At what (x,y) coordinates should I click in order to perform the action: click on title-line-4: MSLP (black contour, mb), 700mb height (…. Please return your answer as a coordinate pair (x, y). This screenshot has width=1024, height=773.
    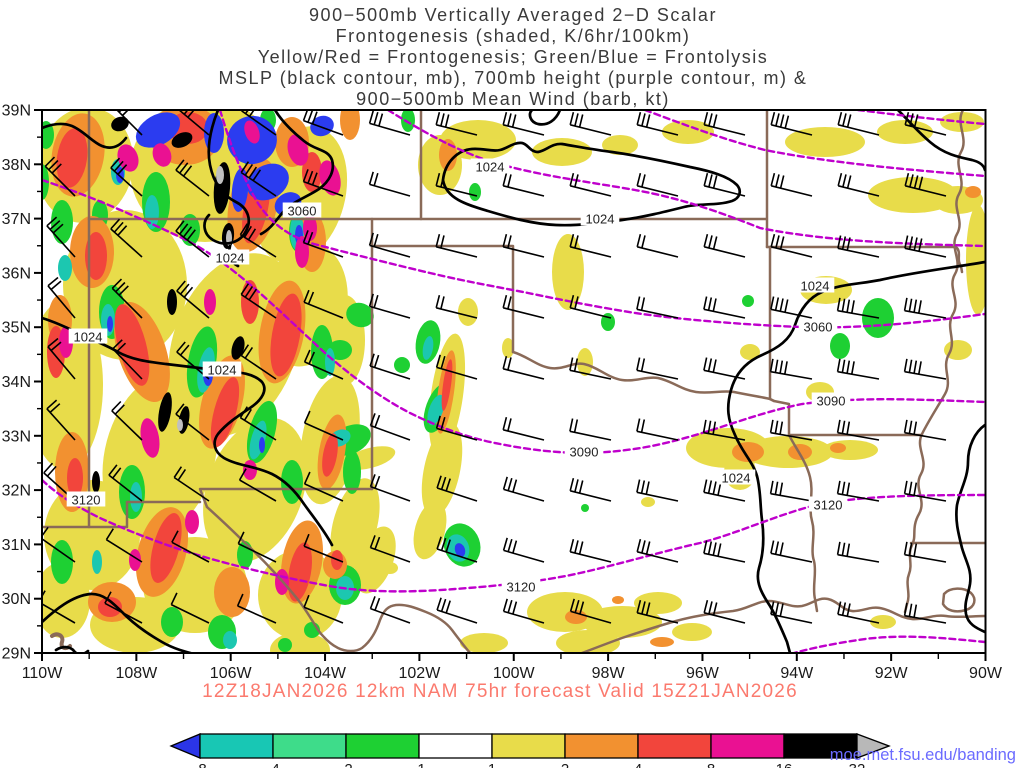
    Looking at the image, I should click on (513, 78).